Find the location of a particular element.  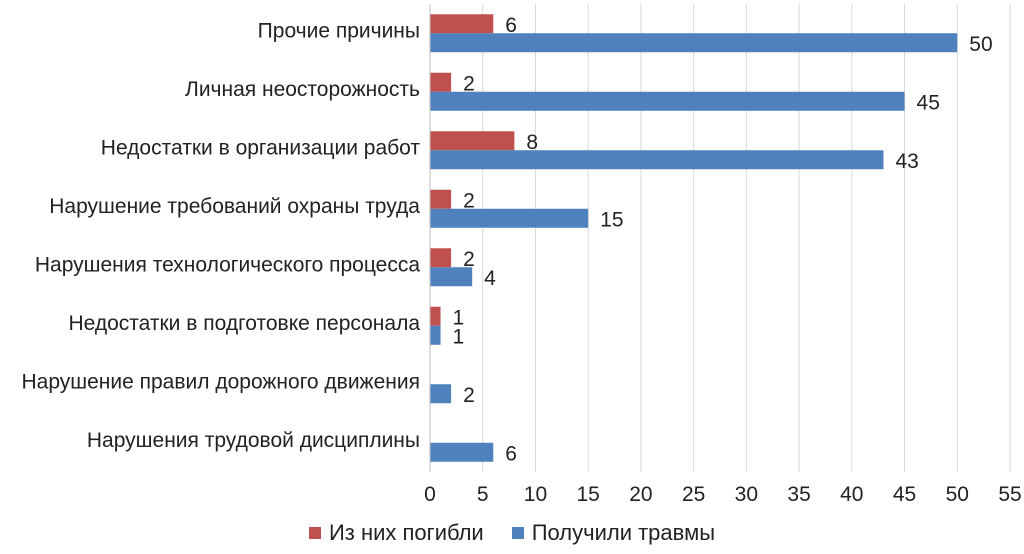

category-label: Недостатки в подготовке персонала is located at coordinates (244, 323).